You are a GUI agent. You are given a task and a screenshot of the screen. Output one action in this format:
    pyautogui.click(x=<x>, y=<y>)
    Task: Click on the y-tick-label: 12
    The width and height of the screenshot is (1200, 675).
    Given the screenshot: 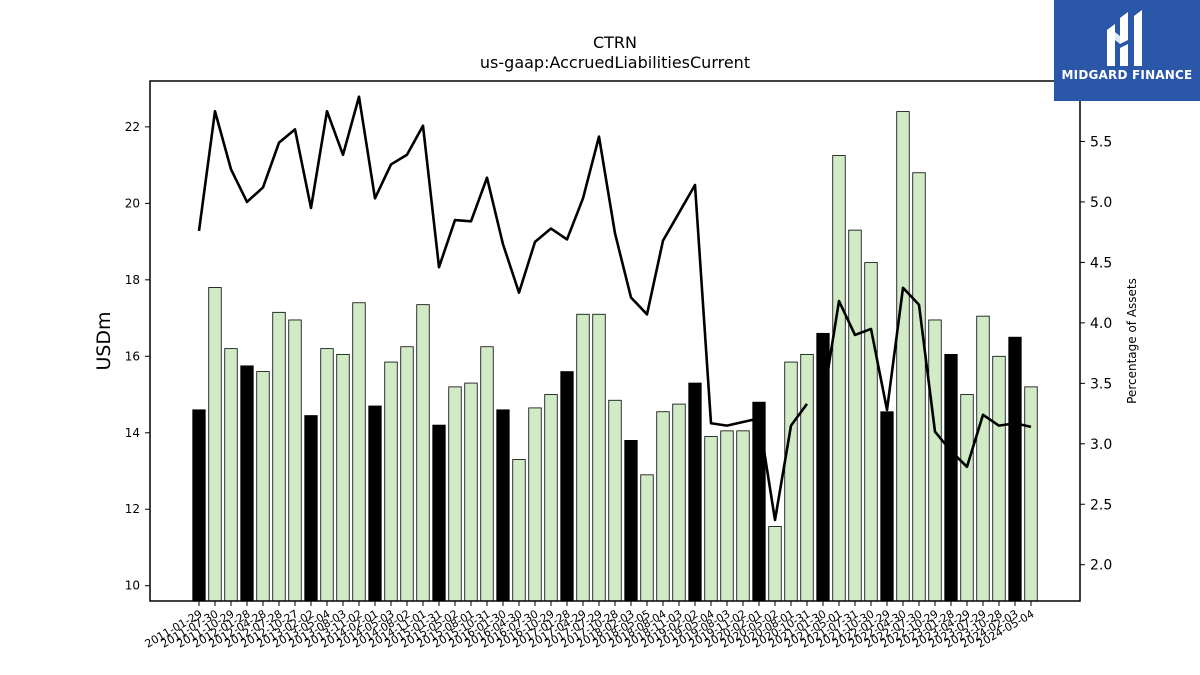 What is the action you would take?
    pyautogui.click(x=132, y=509)
    